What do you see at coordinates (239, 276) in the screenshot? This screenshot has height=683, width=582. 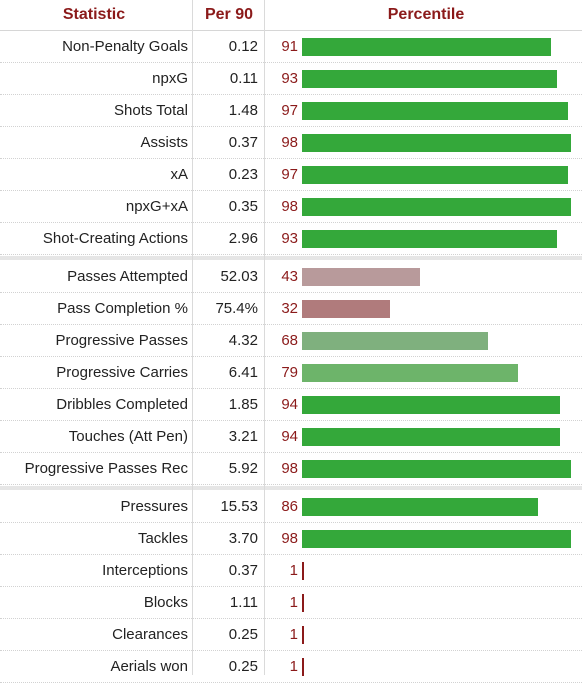 I see `per90-value: 52.03` at bounding box center [239, 276].